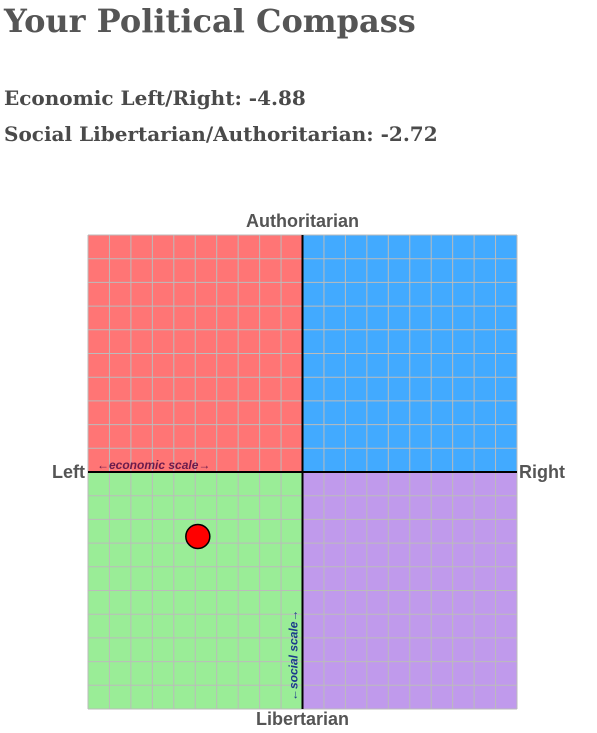 This screenshot has height=733, width=597. Describe the element at coordinates (68, 472) in the screenshot. I see `axis-label-left: Left` at that location.